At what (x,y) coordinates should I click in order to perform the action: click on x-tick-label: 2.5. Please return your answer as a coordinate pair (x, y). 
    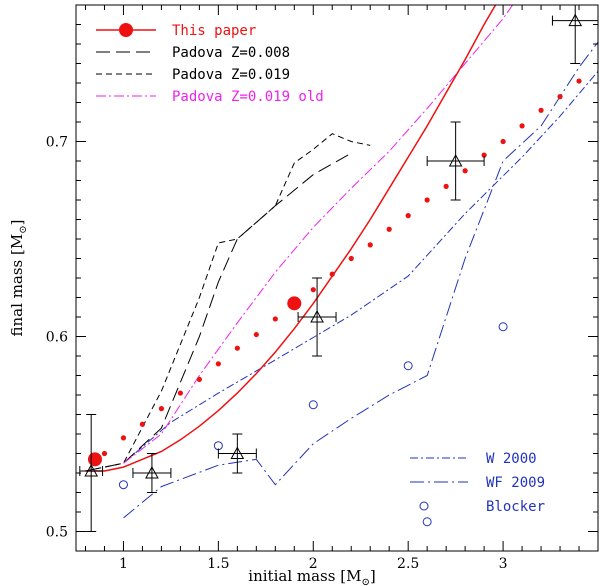
    Looking at the image, I should click on (408, 564).